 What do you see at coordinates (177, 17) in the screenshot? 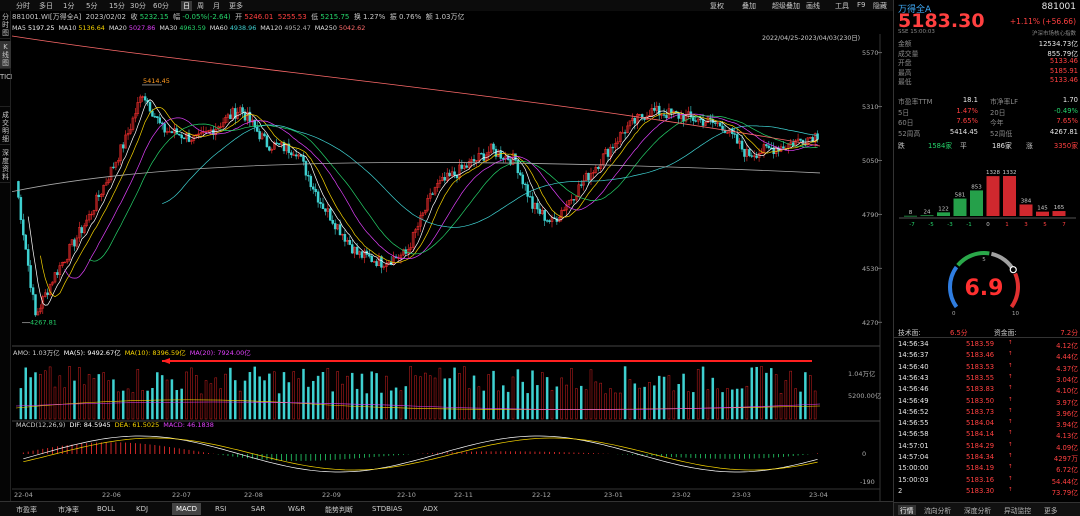
I see `chg-label: 幅` at bounding box center [177, 17].